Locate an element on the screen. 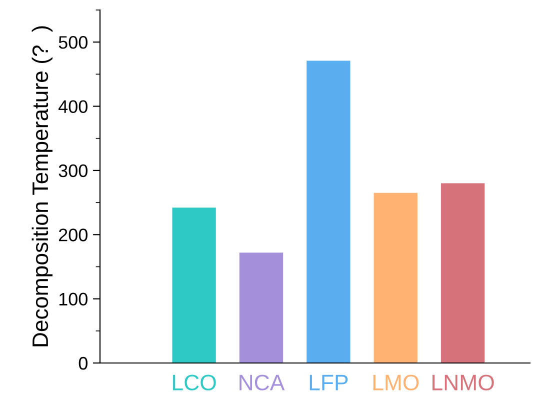 This screenshot has height=400, width=533. x-tick-label: LMO is located at coordinates (396, 382).